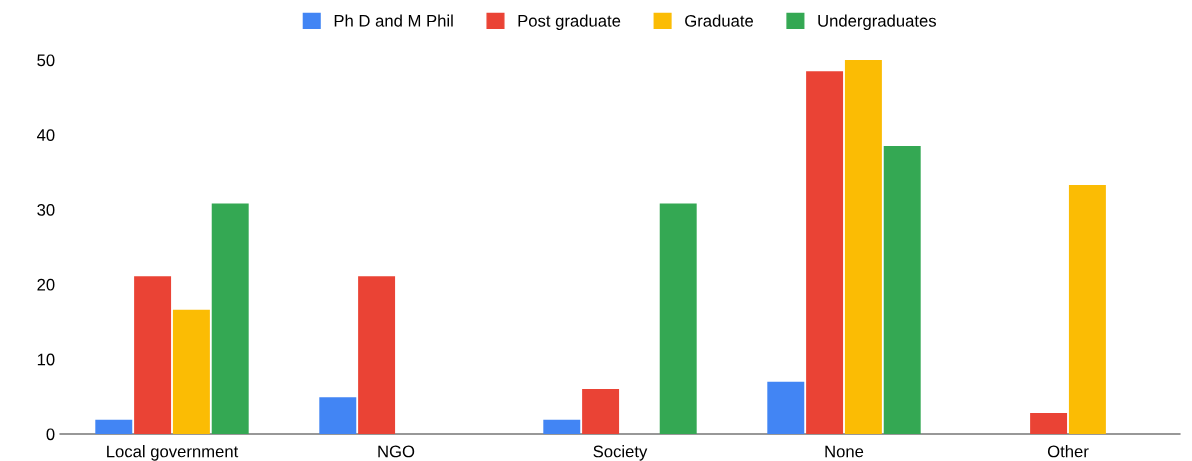 The width and height of the screenshot is (1192, 461). Describe the element at coordinates (396, 451) in the screenshot. I see `x-tick-label: NGO` at that location.